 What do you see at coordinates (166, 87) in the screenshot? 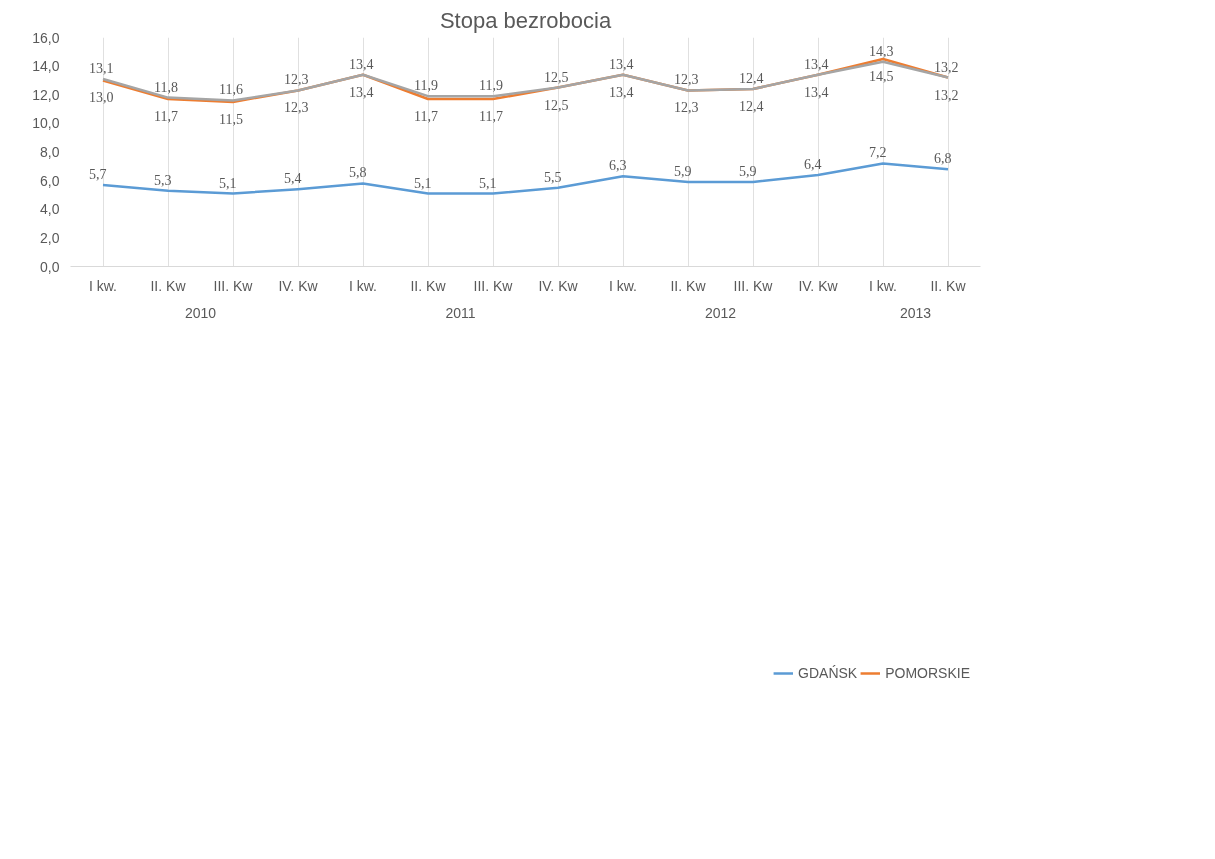
I see `data-label: 11,8` at bounding box center [166, 87].